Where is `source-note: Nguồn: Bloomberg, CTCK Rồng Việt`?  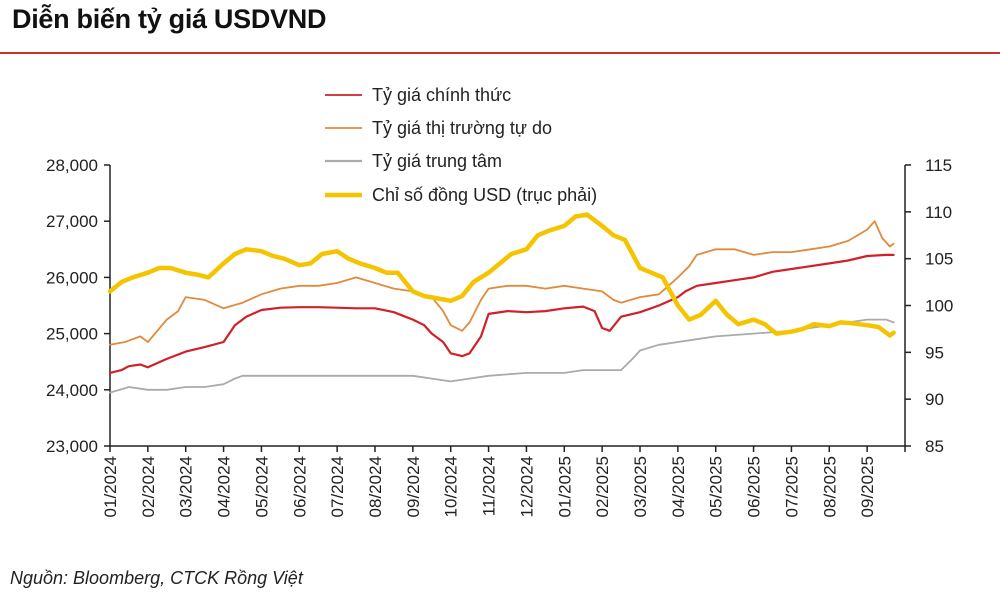 source-note: Nguồn: Bloomberg, CTCK Rồng Việt is located at coordinates (156, 578).